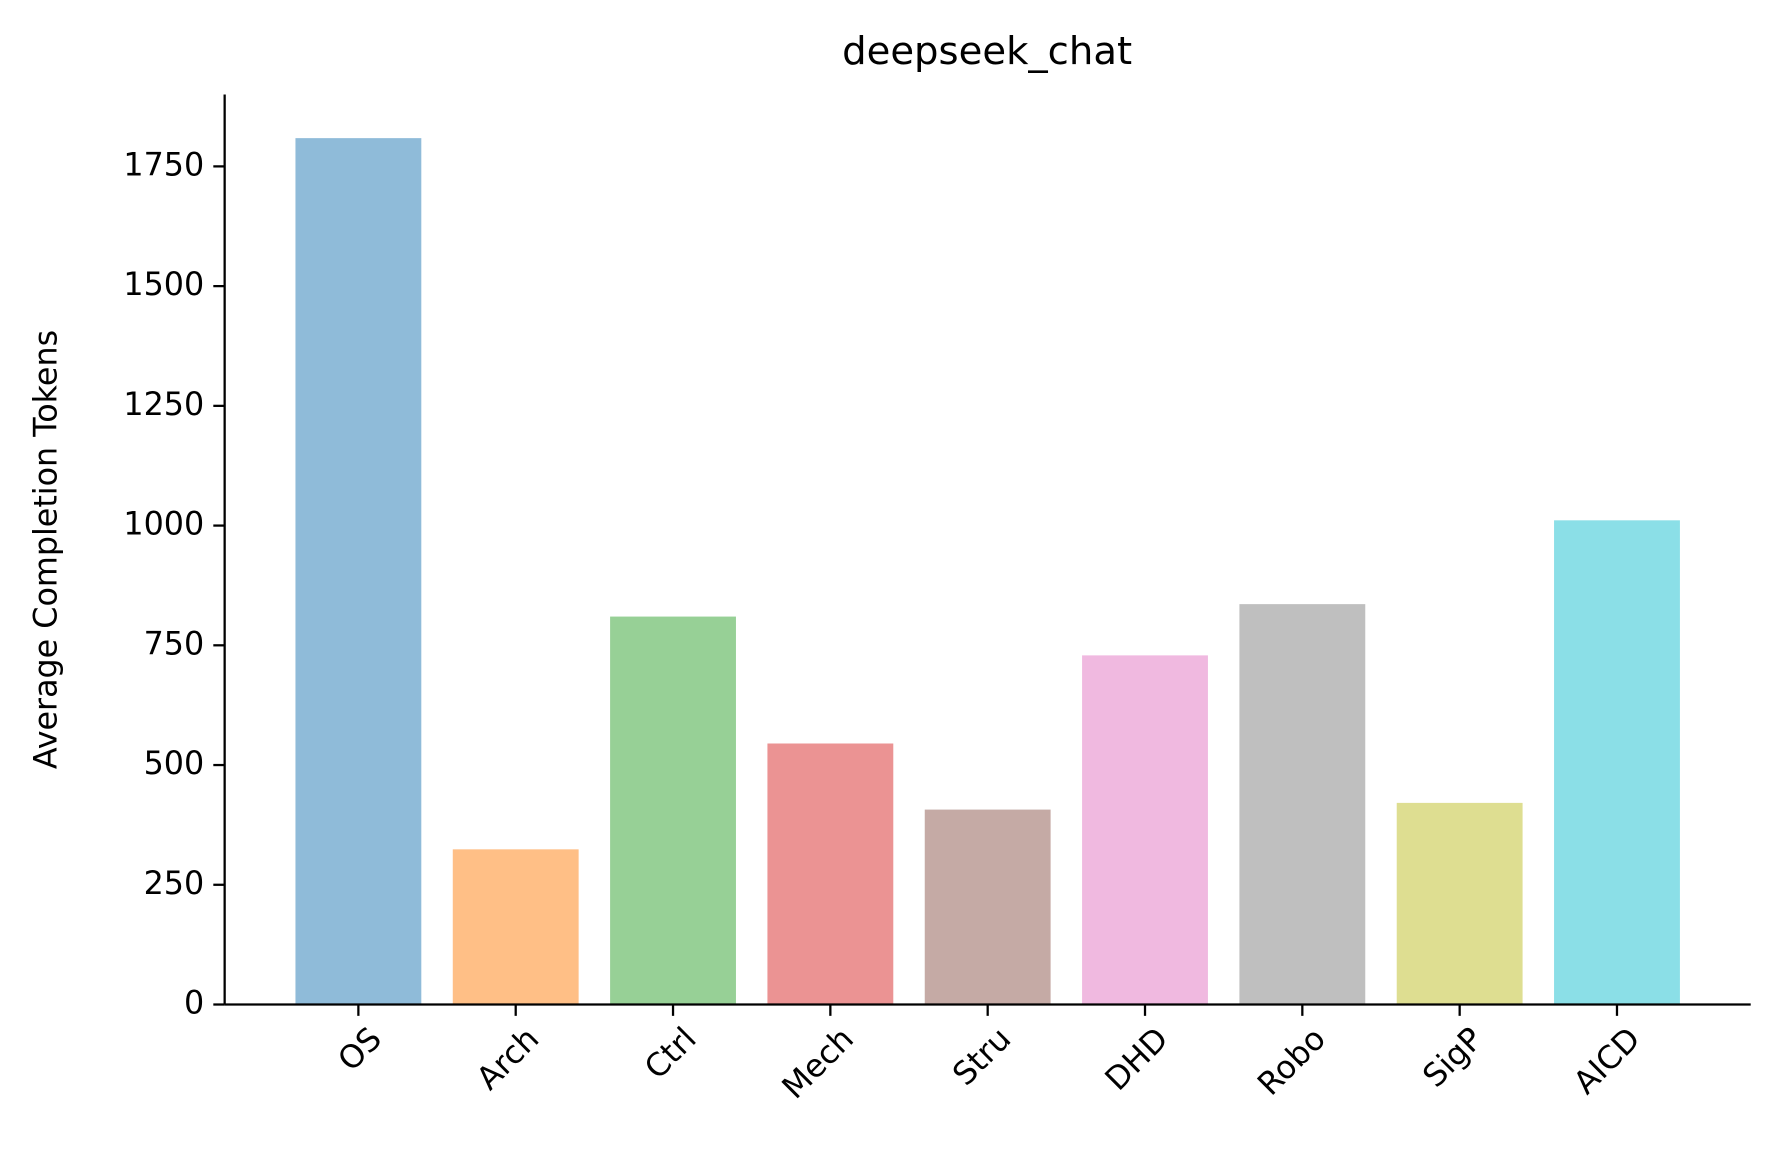 The image size is (1770, 1166). What do you see at coordinates (163, 405) in the screenshot?
I see `y-tick-label: 1250` at bounding box center [163, 405].